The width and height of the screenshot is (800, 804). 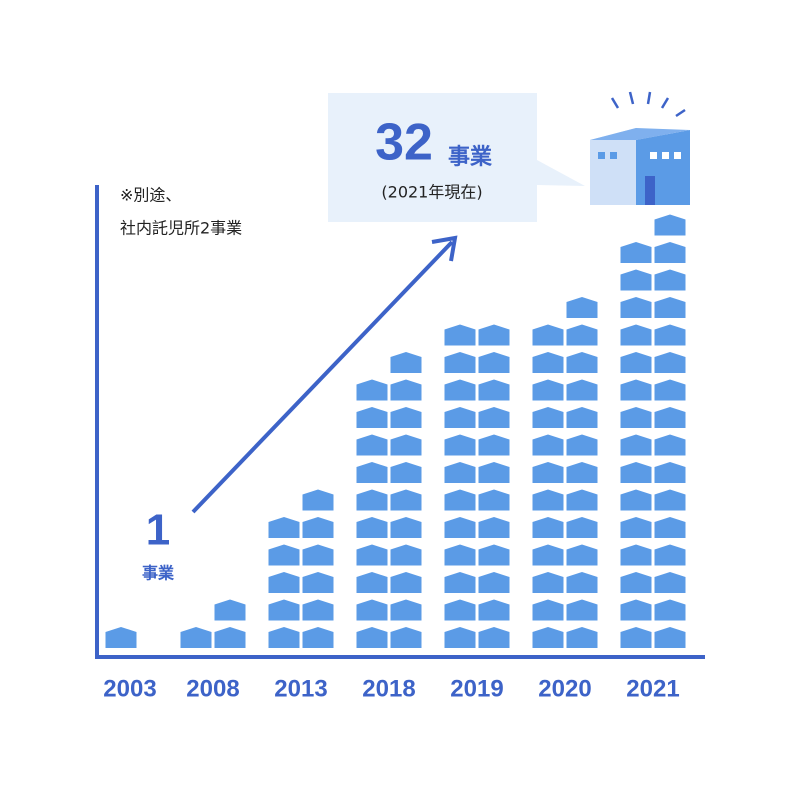 I want to click on x-tick-label: 2008, so click(x=212, y=688).